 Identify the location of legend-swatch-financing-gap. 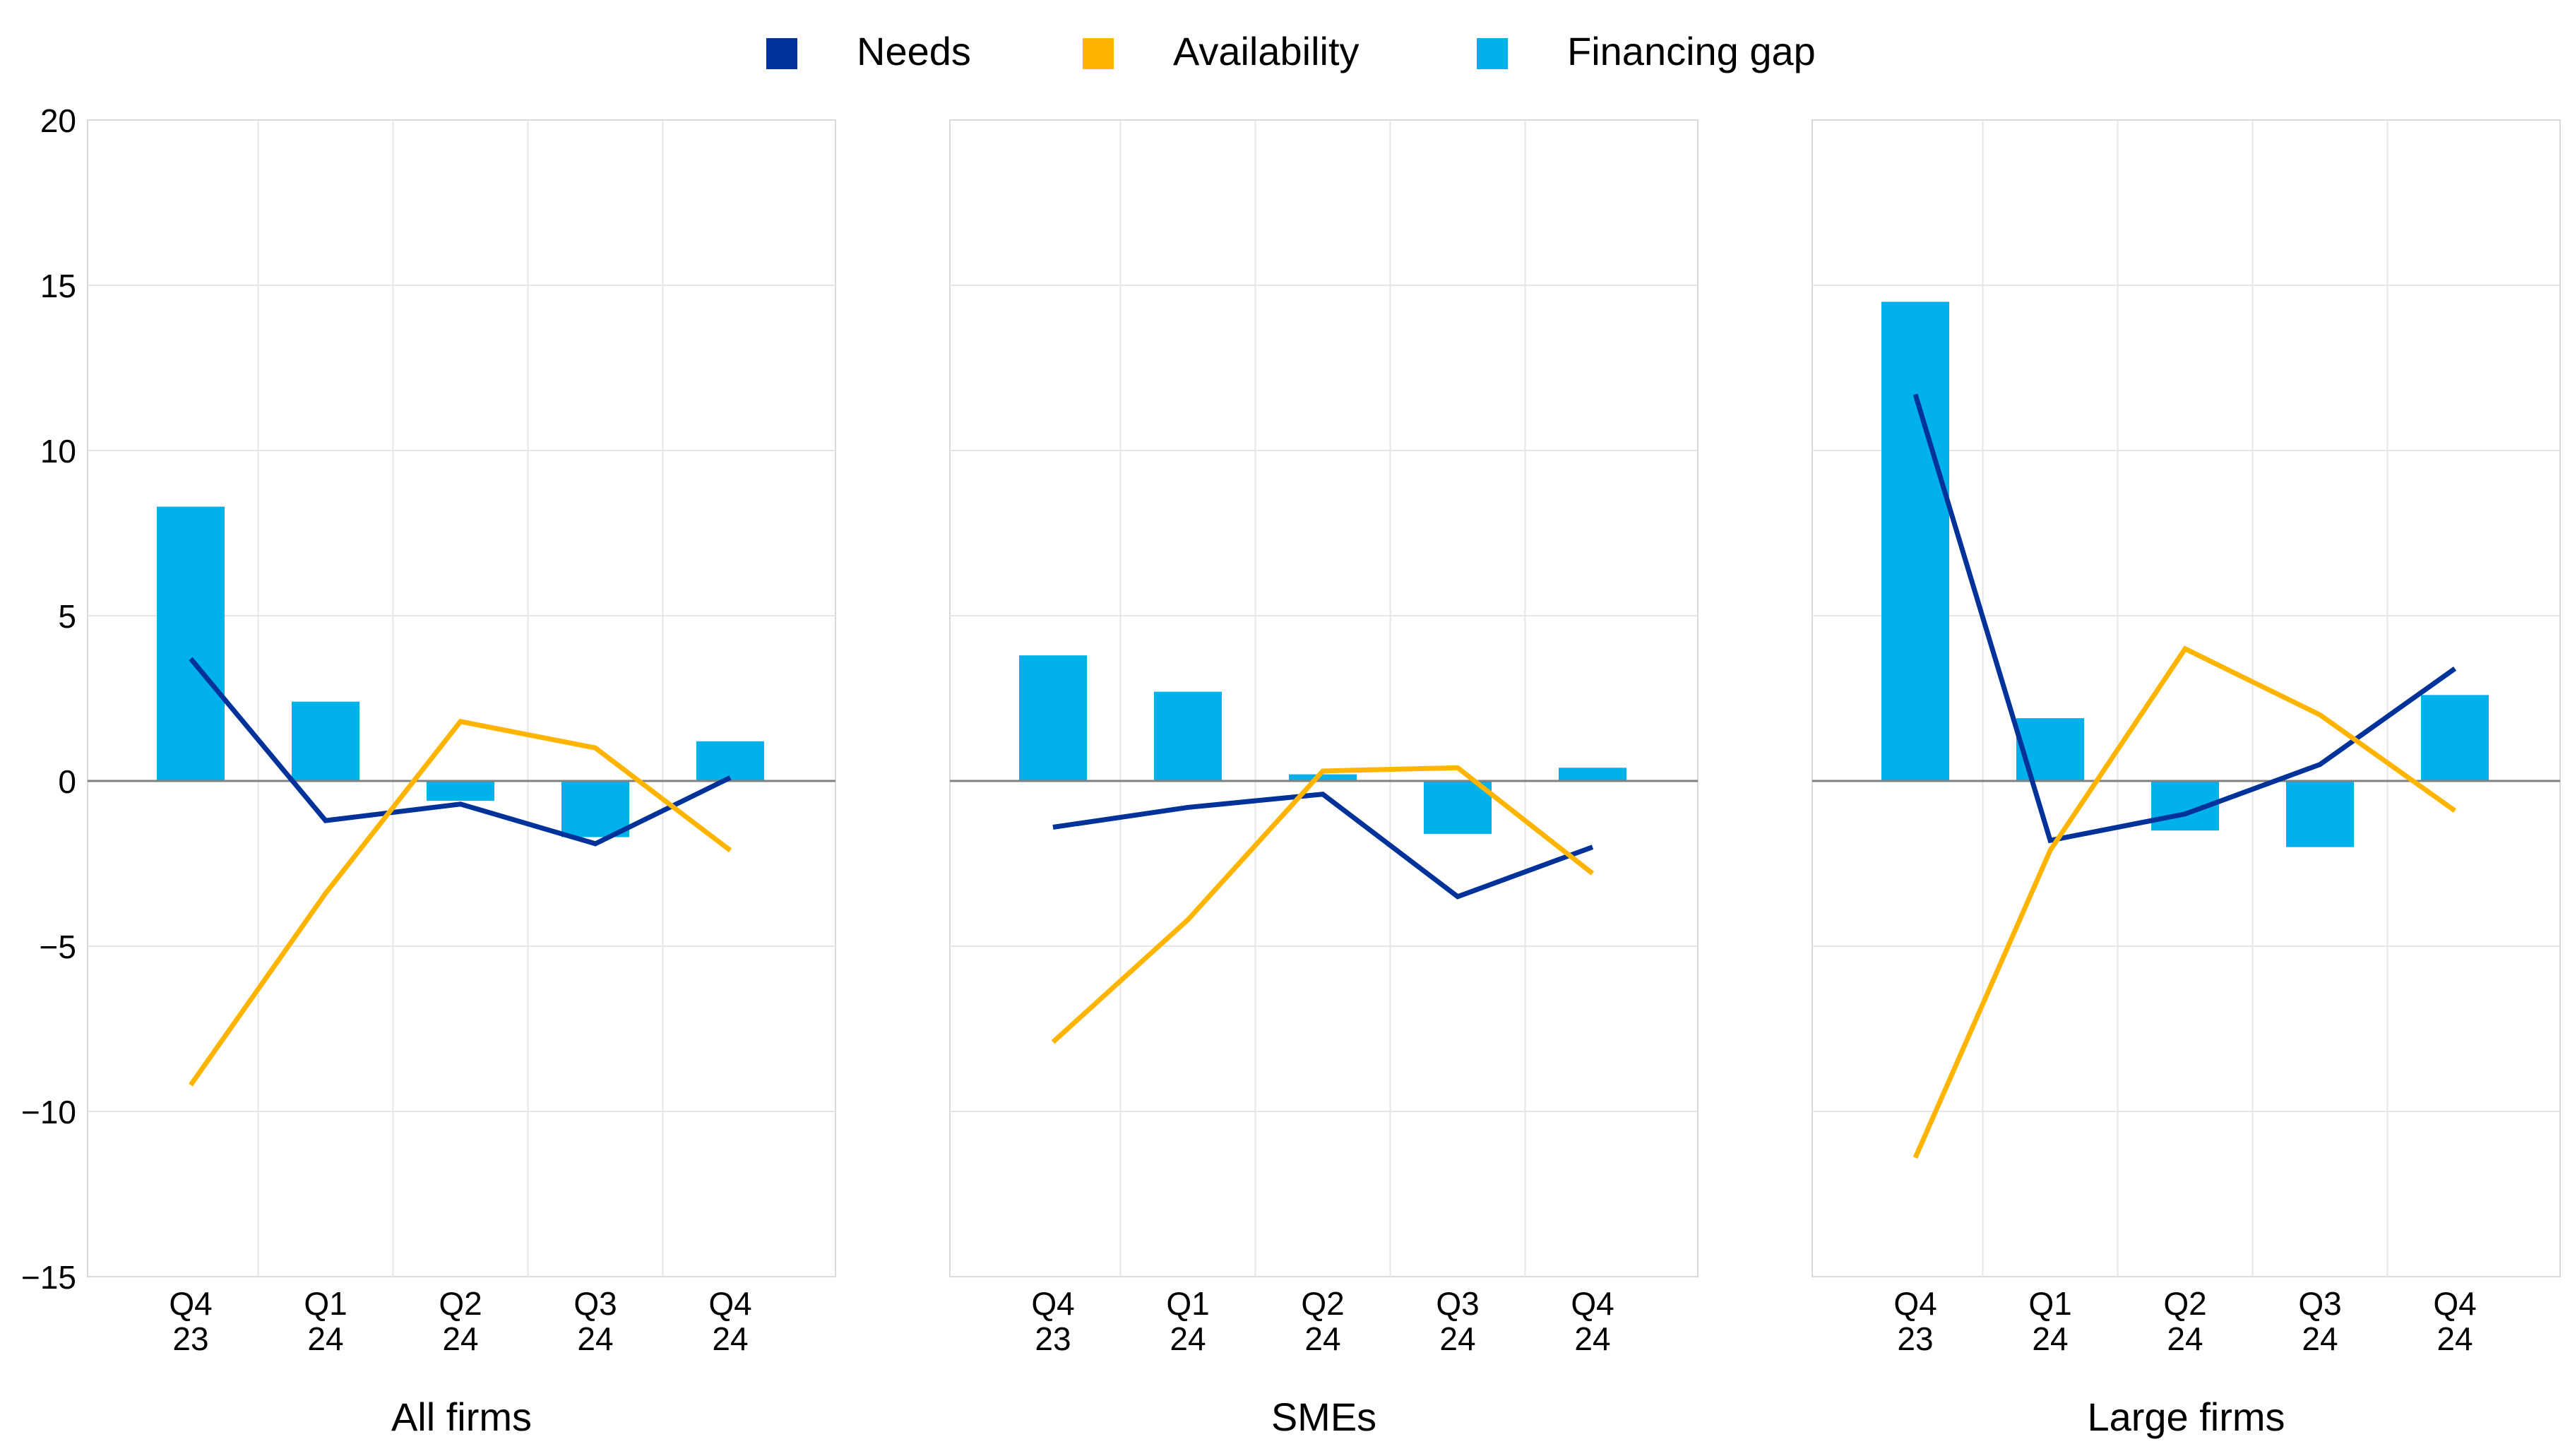
(1492, 53).